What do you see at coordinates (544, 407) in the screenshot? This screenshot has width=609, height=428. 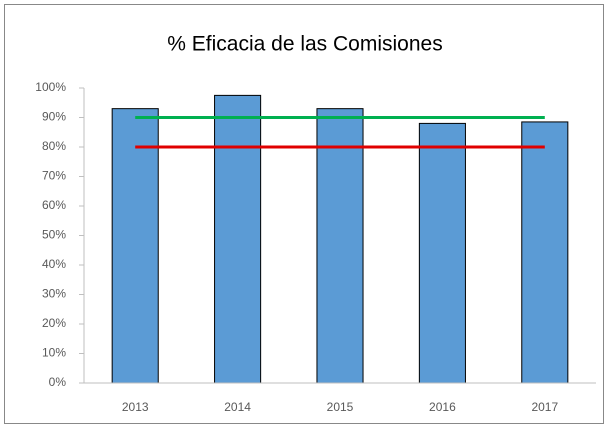 I see `x-tick-label: 2017` at bounding box center [544, 407].